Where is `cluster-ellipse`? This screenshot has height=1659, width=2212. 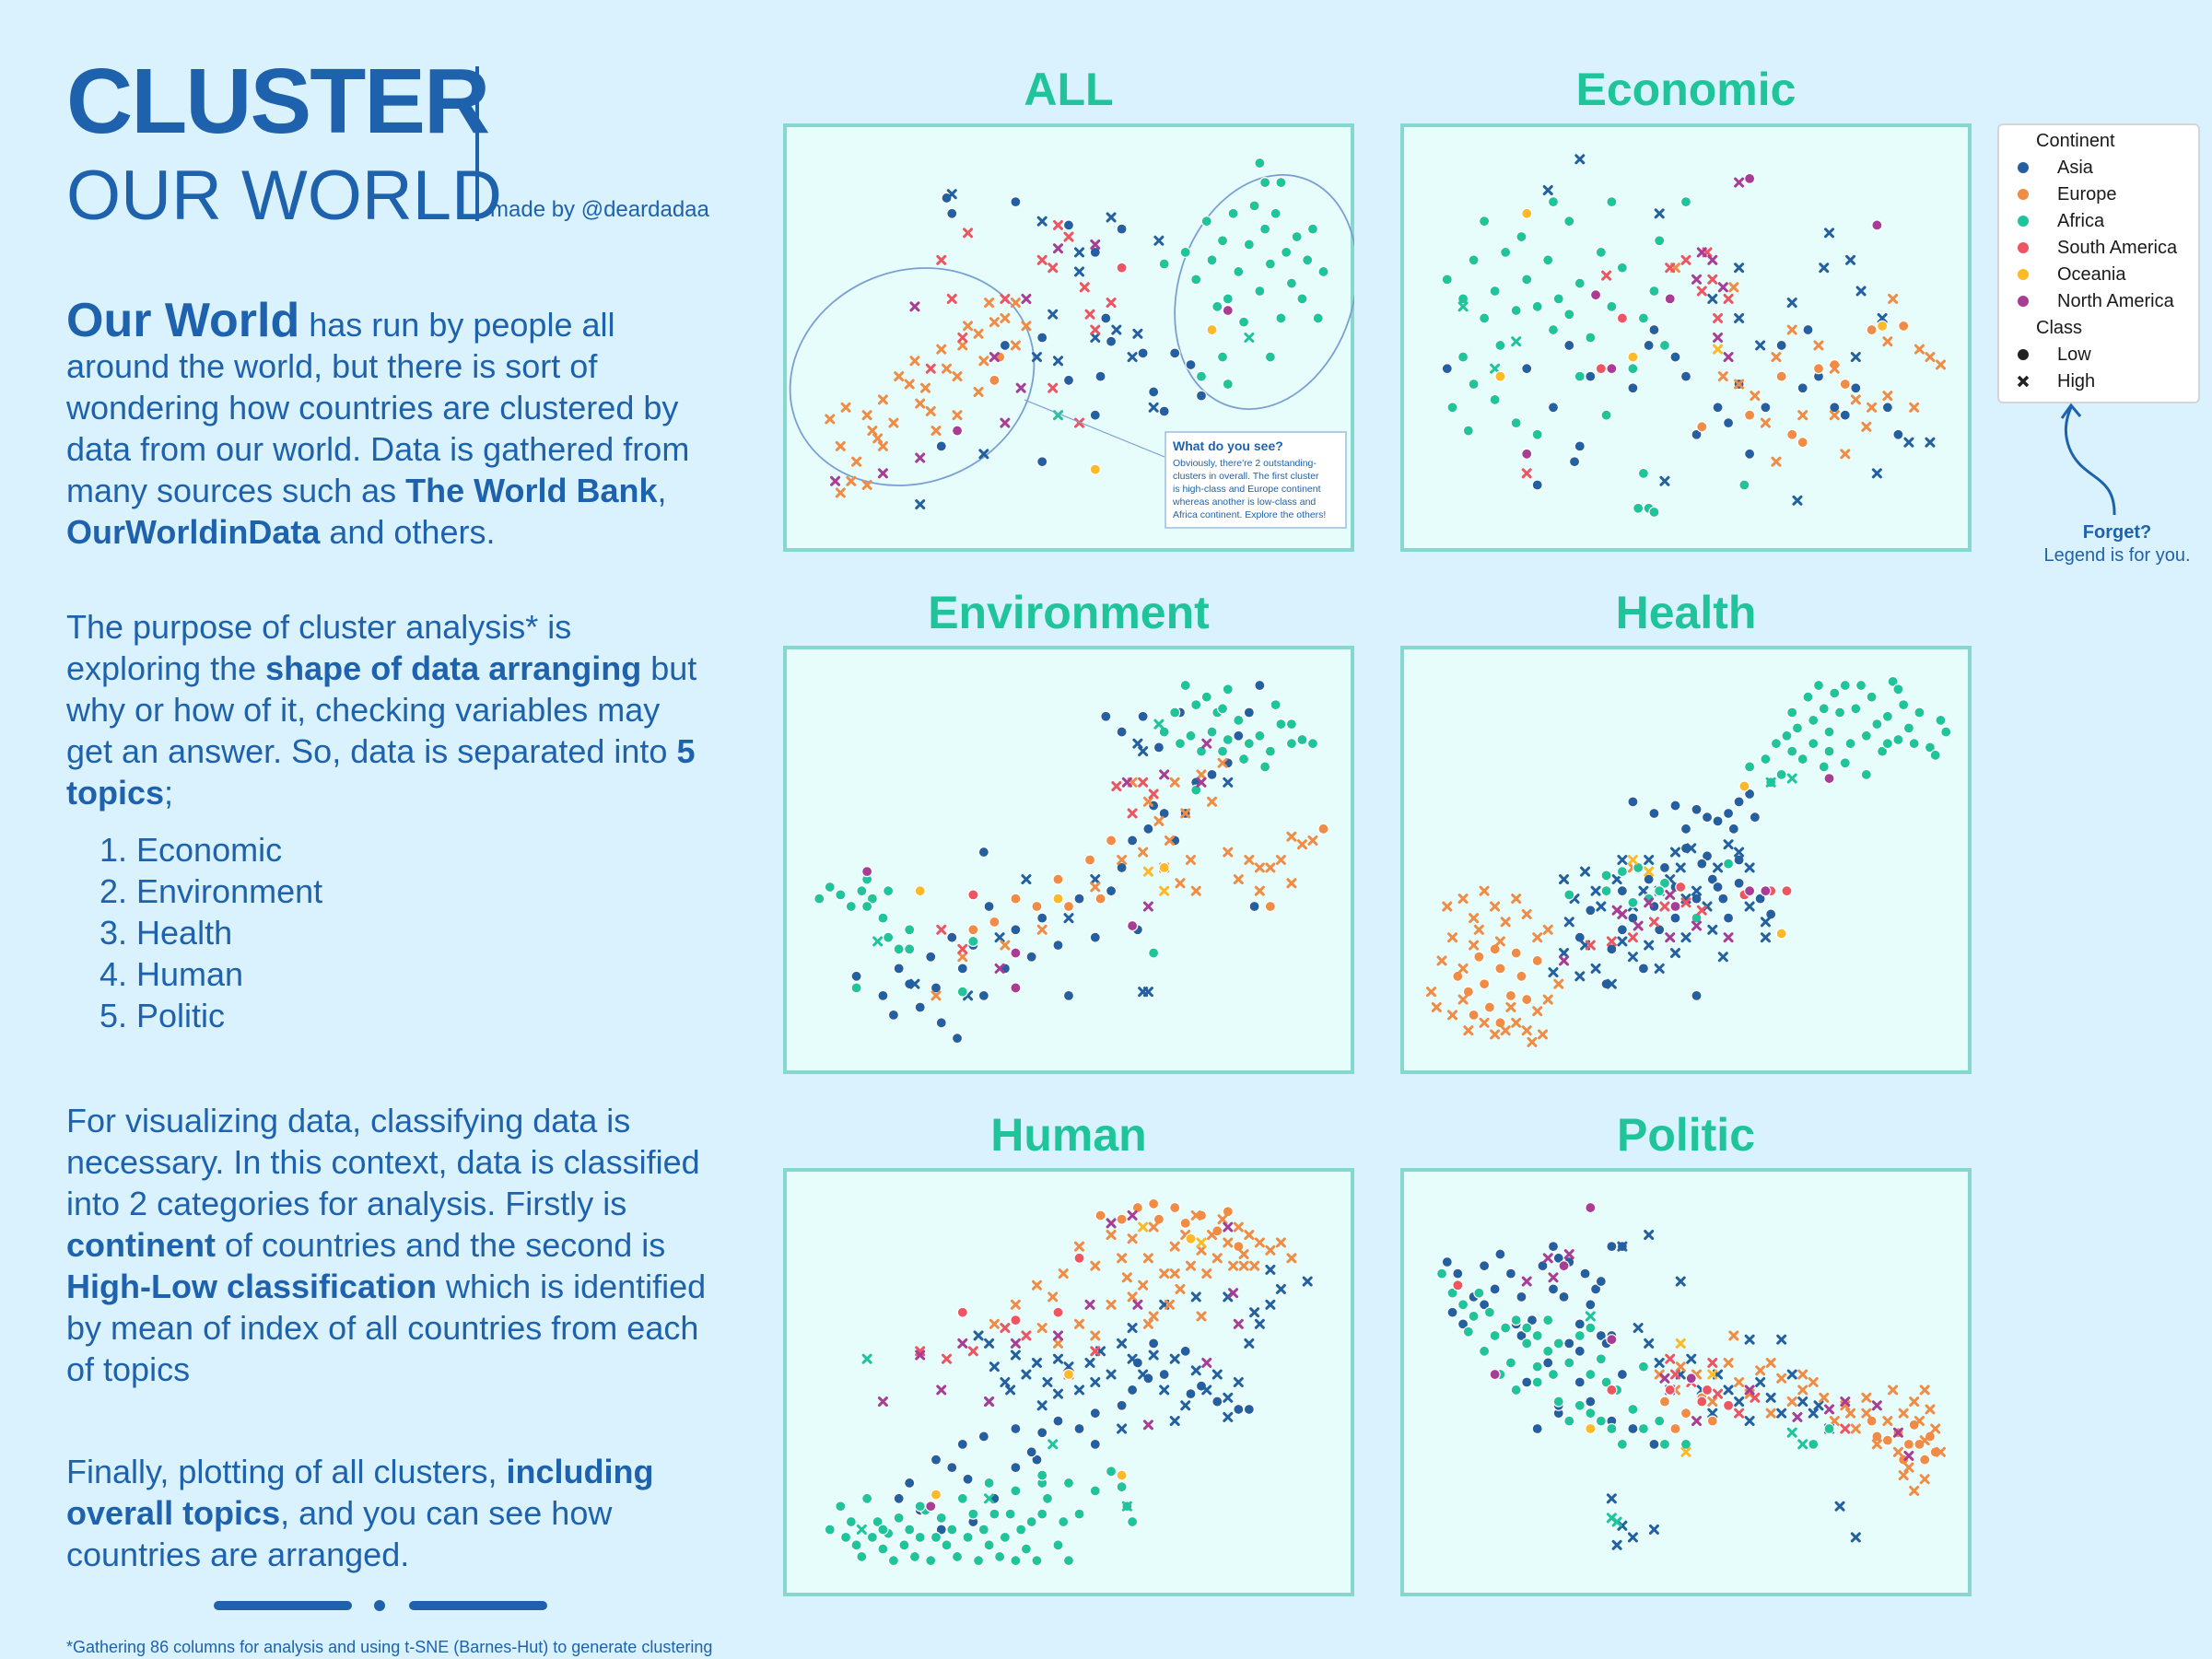 cluster-ellipse is located at coordinates (1264, 292).